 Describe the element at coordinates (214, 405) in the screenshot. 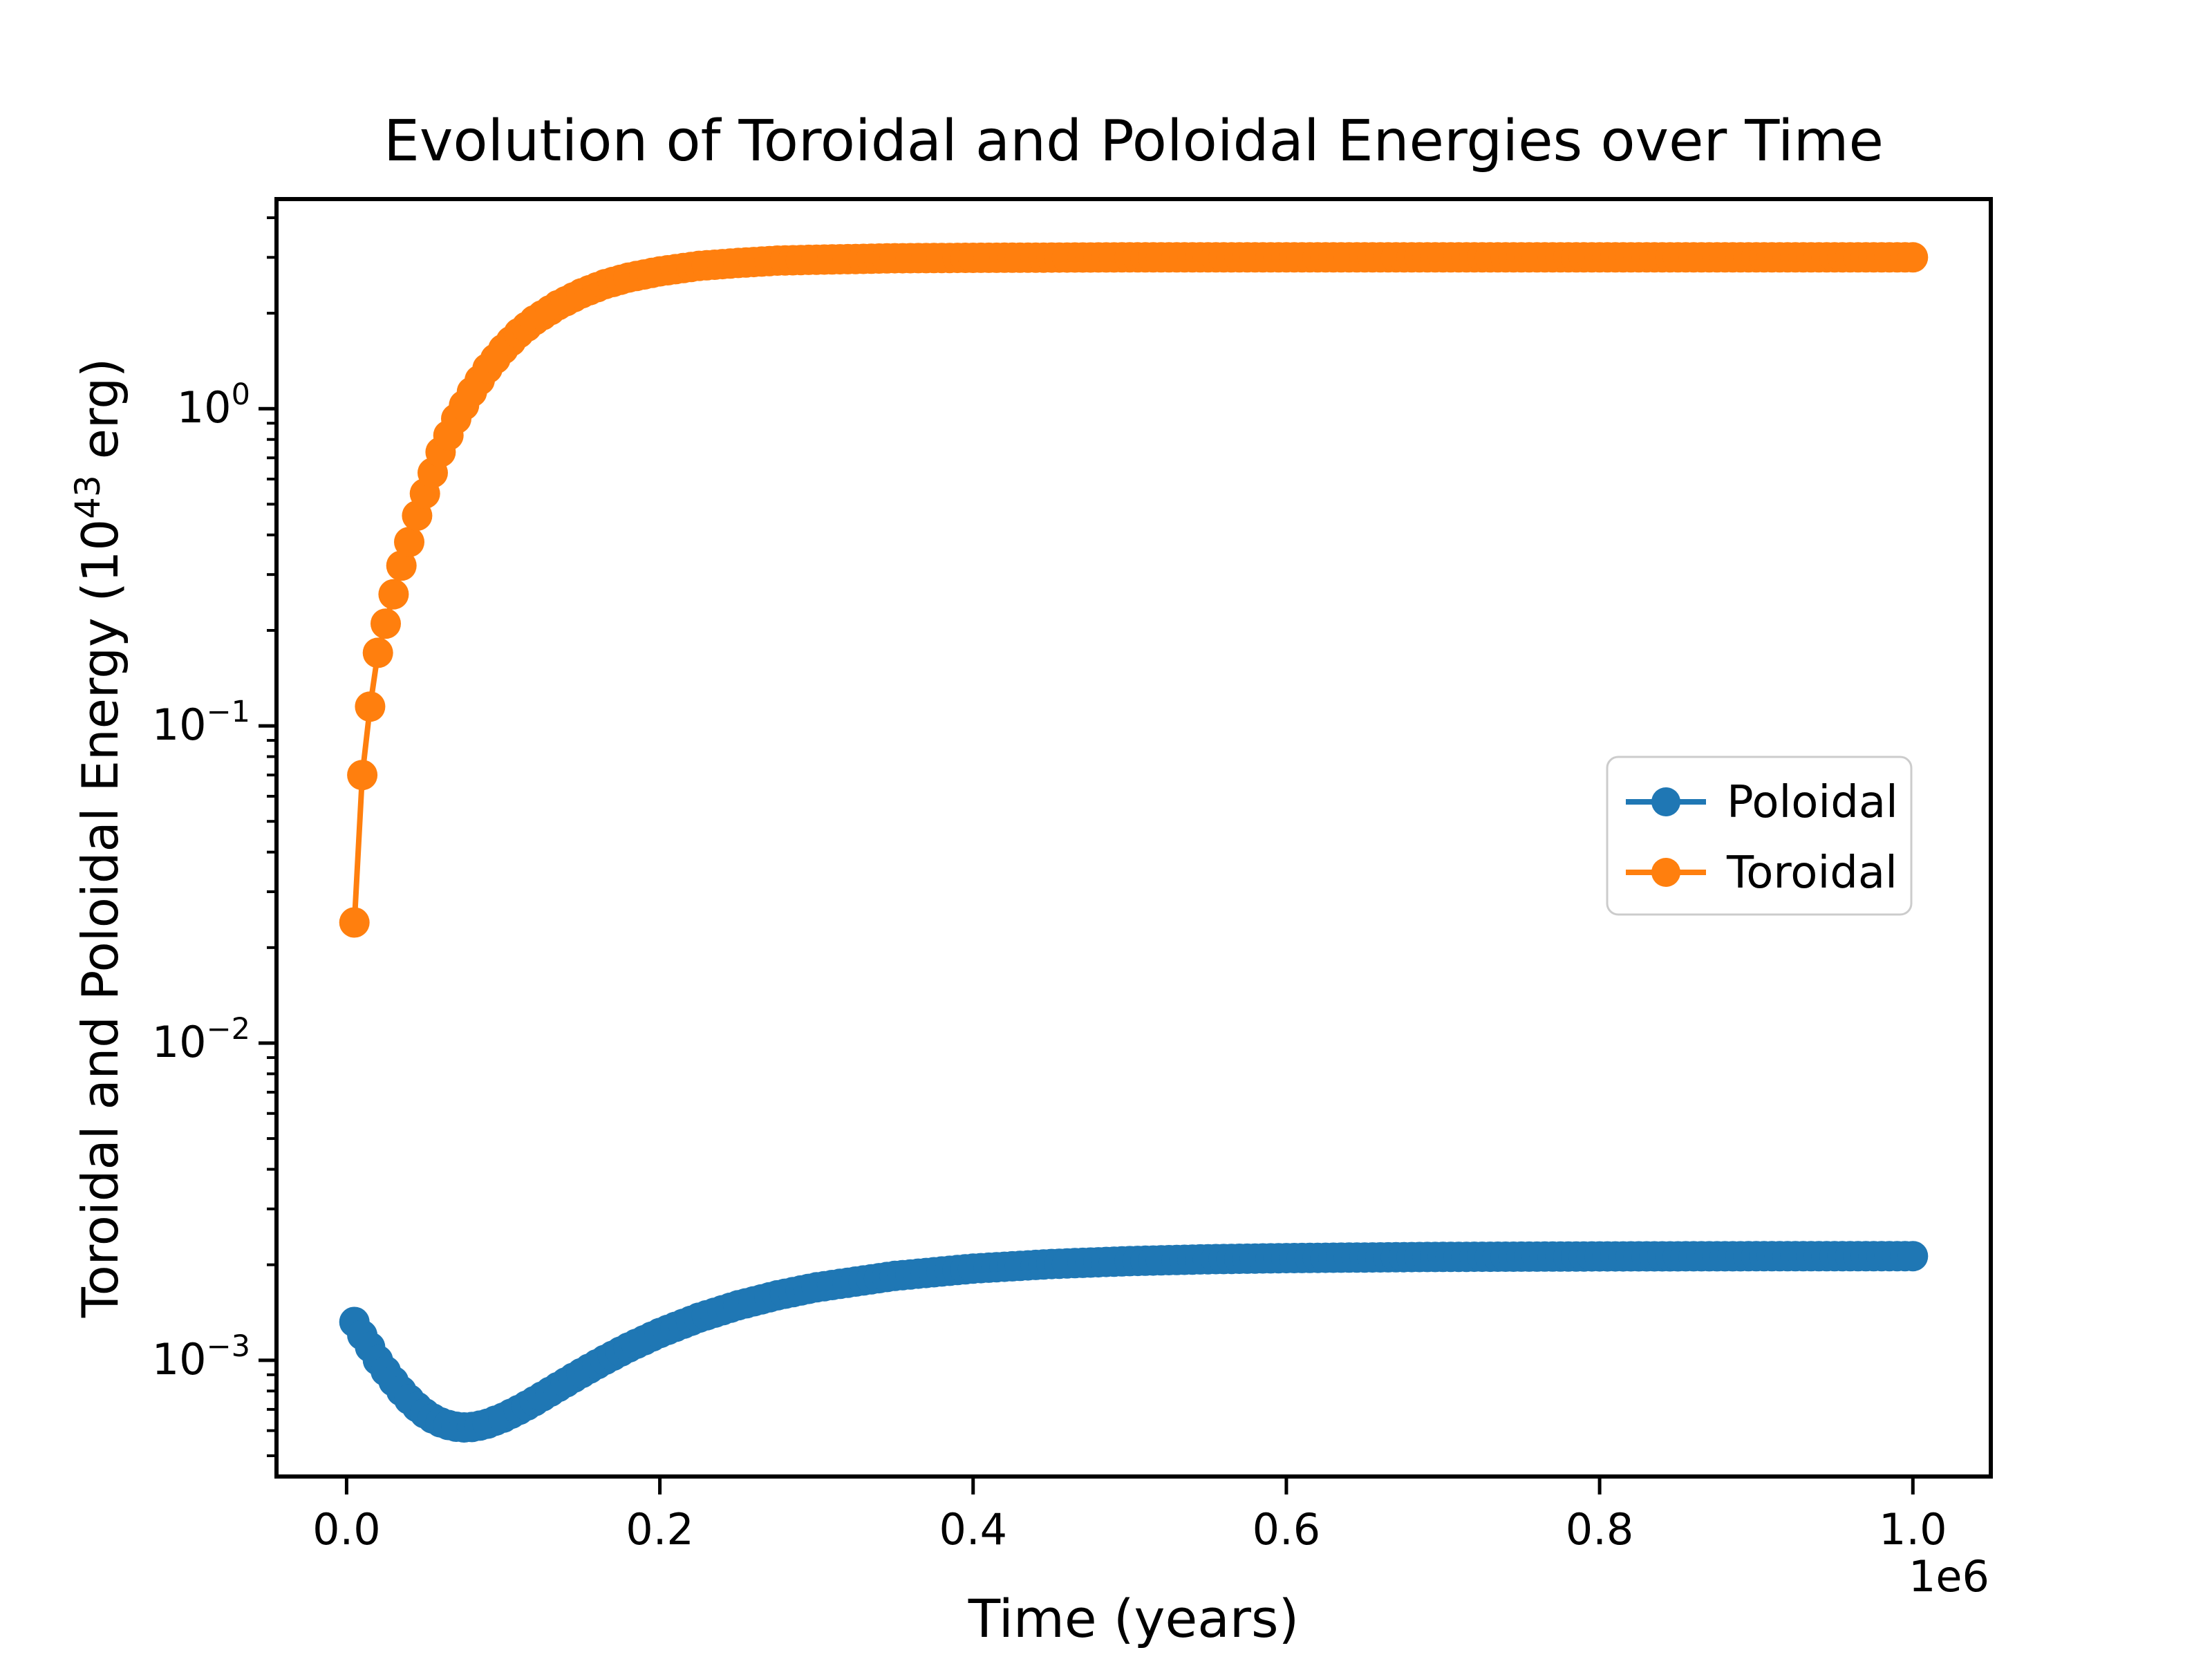

I see `y-tick-label: 10⁰` at that location.